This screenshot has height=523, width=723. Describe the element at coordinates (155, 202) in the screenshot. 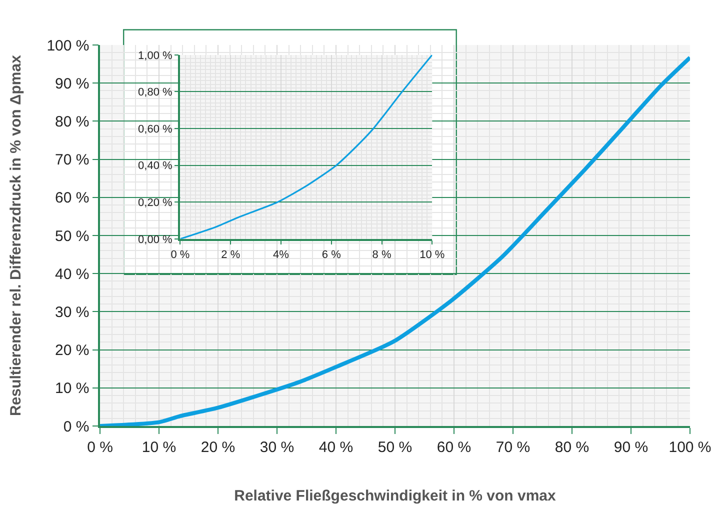

I see `y-tick-label: 0,20 %` at that location.